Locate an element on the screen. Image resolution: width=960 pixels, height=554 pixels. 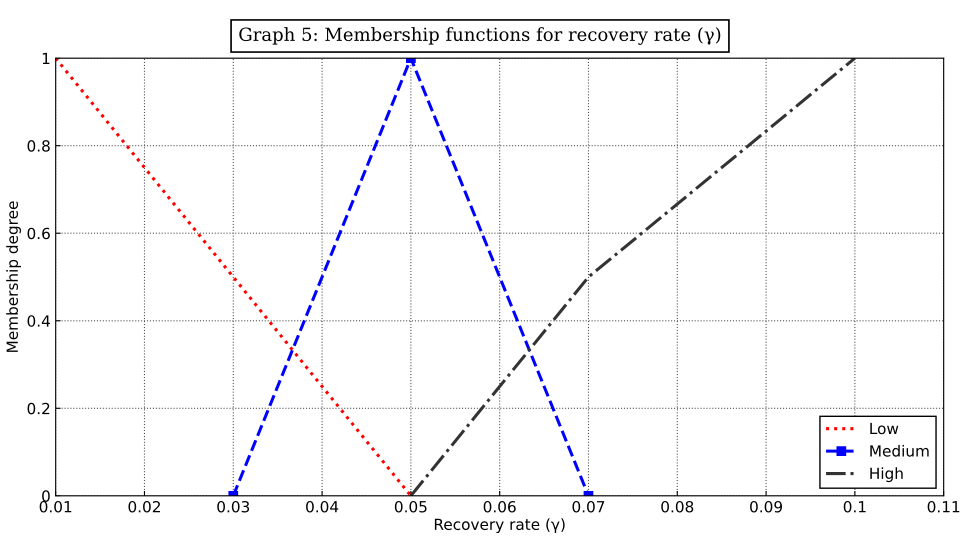
x-tick-label: 0.08 is located at coordinates (677, 506).